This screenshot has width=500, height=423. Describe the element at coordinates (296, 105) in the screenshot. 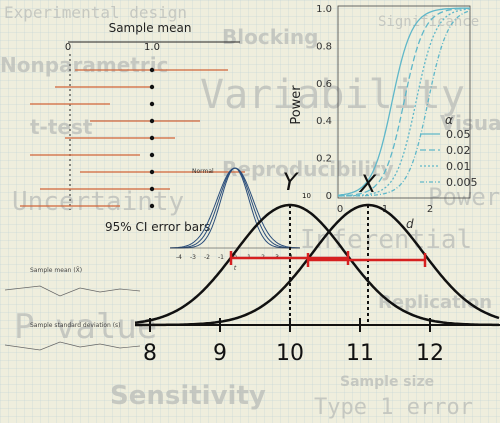

I see `axis-label: Power` at that location.